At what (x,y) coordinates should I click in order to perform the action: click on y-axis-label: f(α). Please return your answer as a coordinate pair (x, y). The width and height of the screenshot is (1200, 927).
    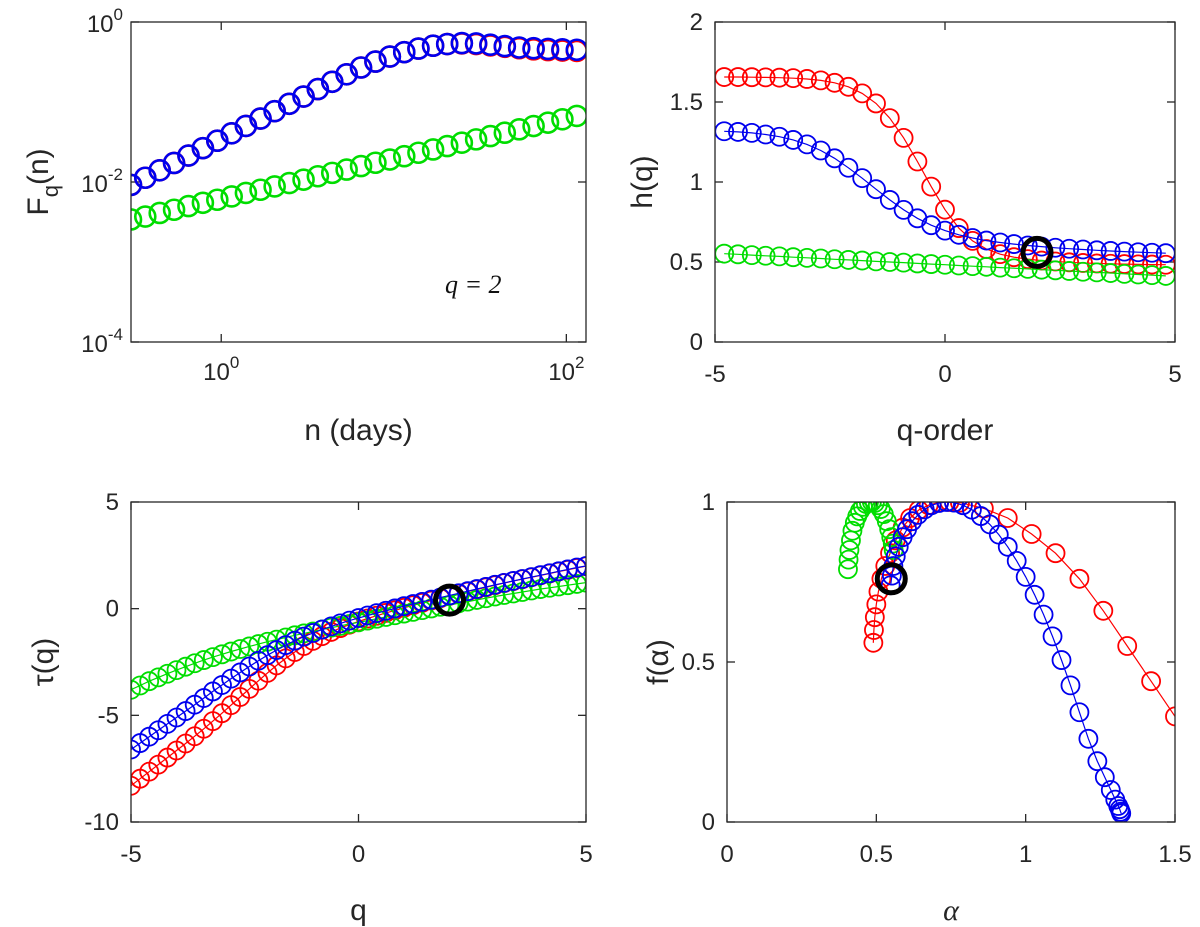
    Looking at the image, I should click on (658, 662).